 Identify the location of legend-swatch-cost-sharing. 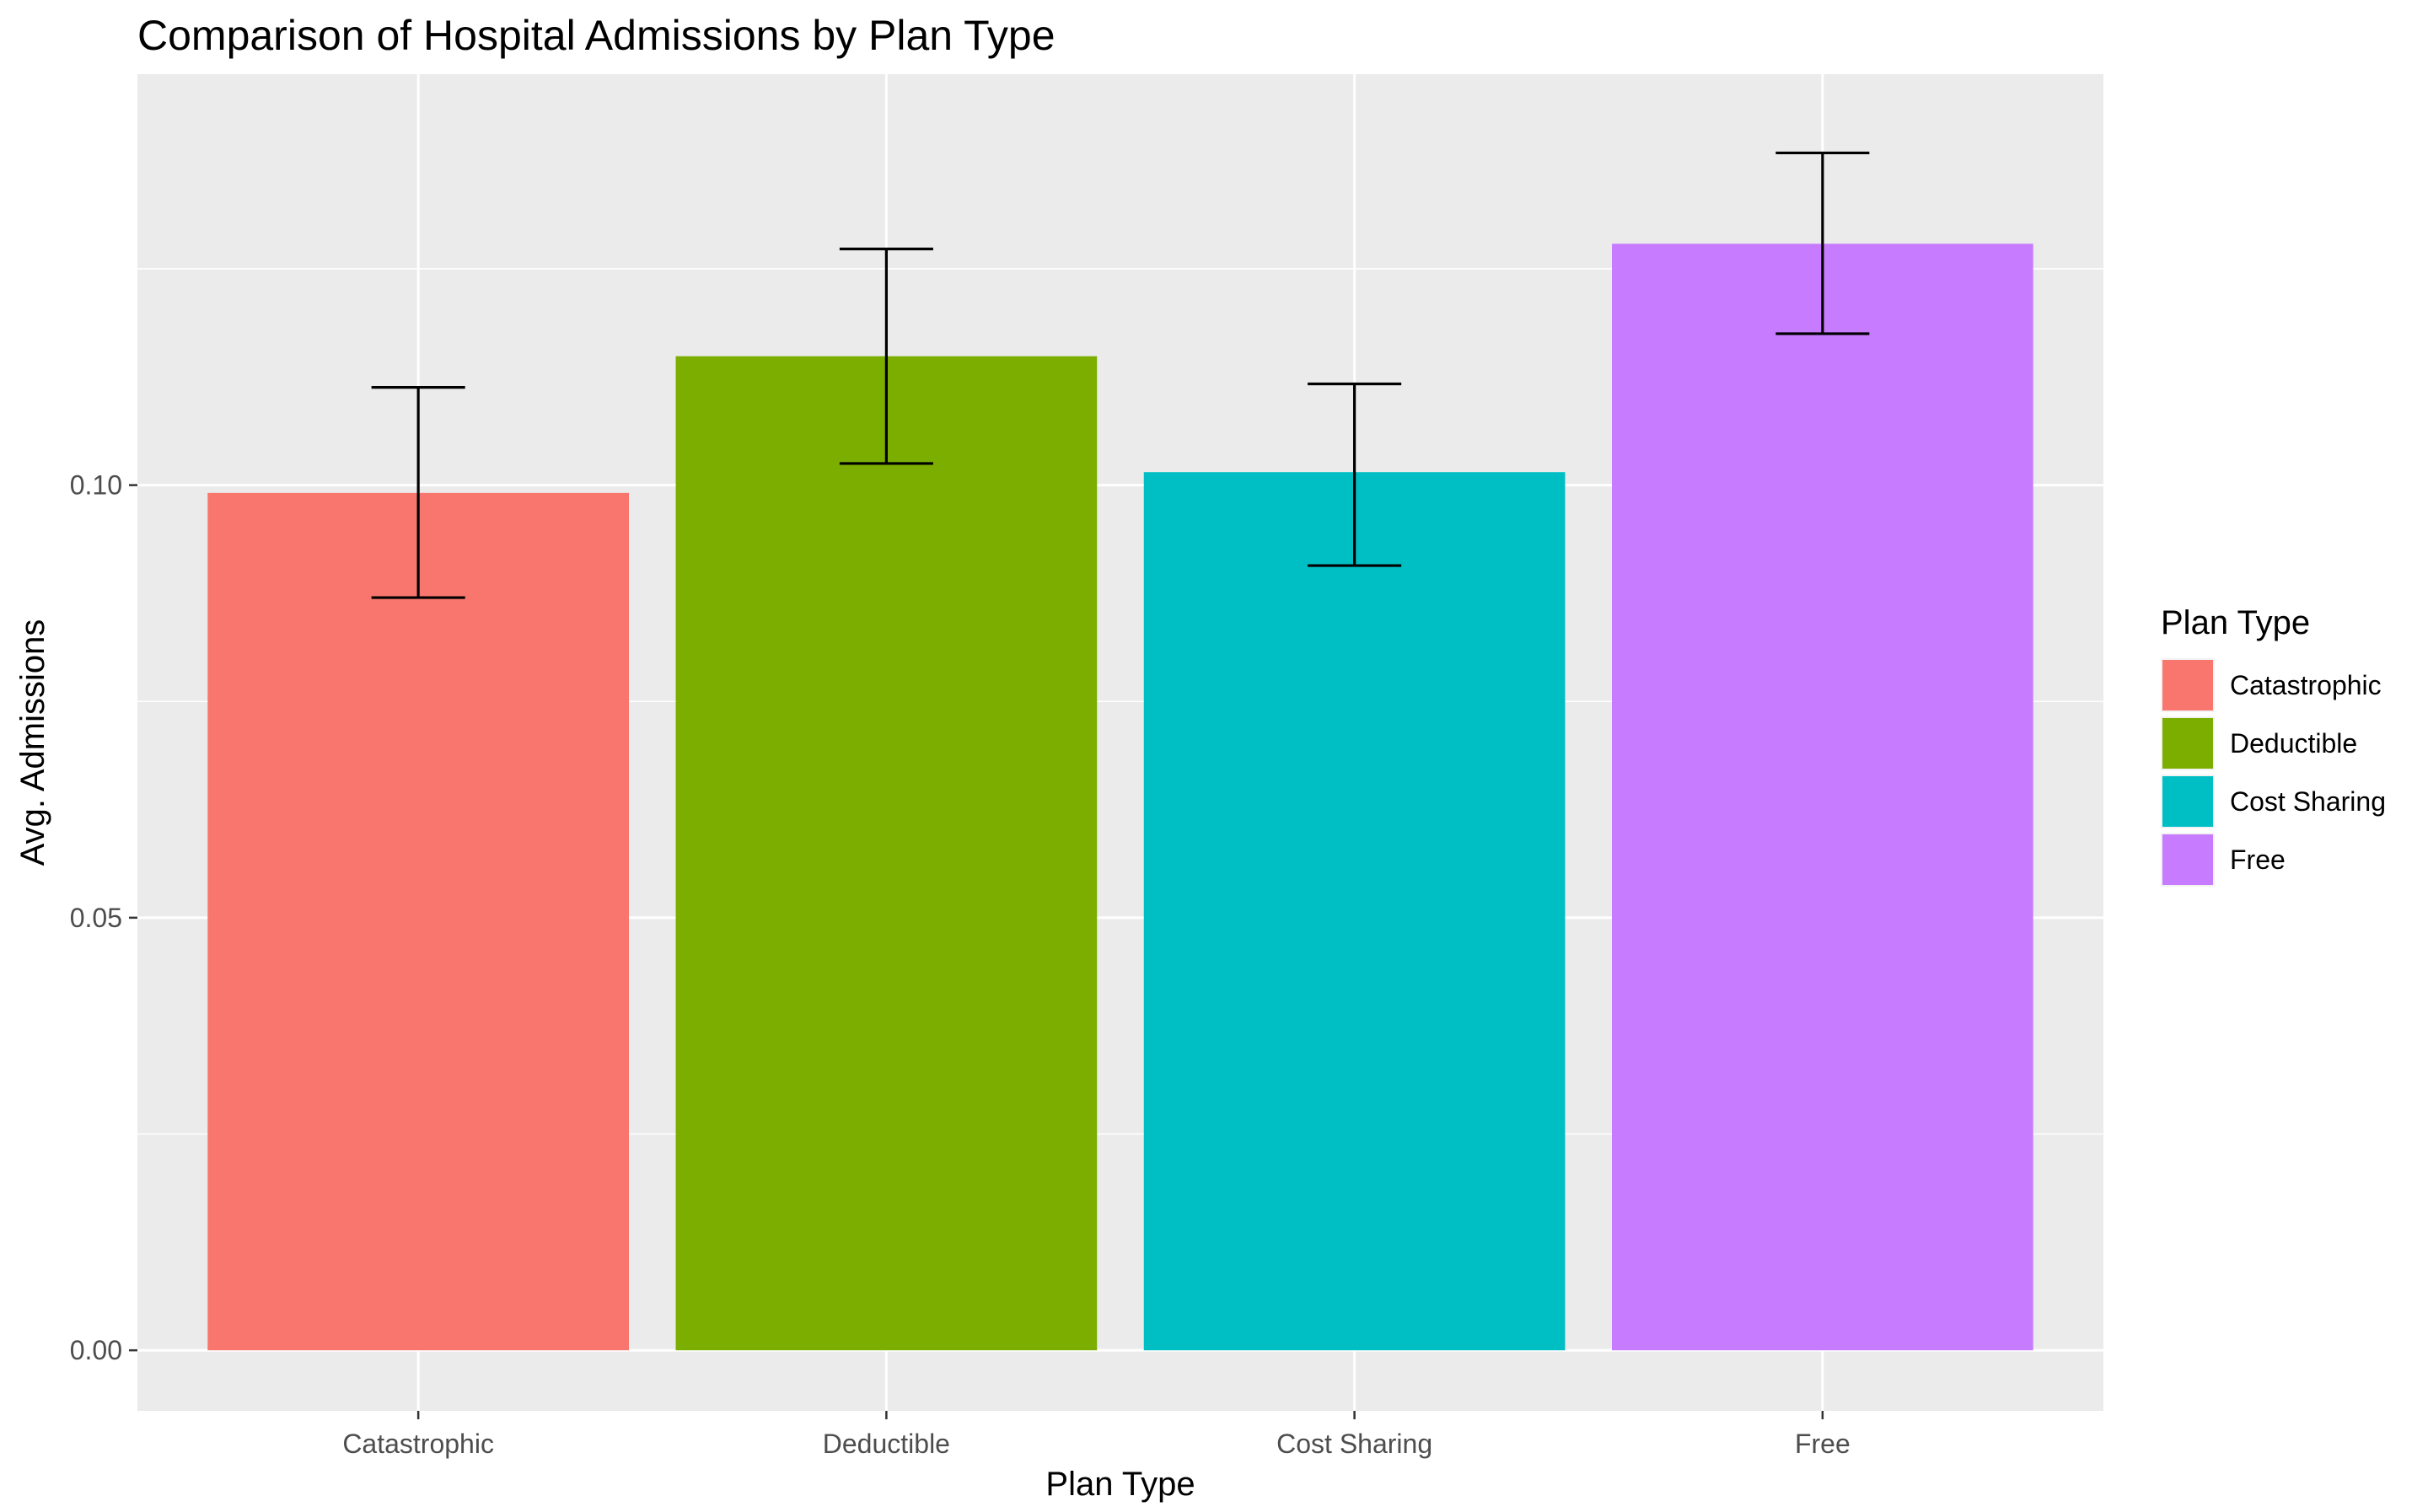
(2187, 801).